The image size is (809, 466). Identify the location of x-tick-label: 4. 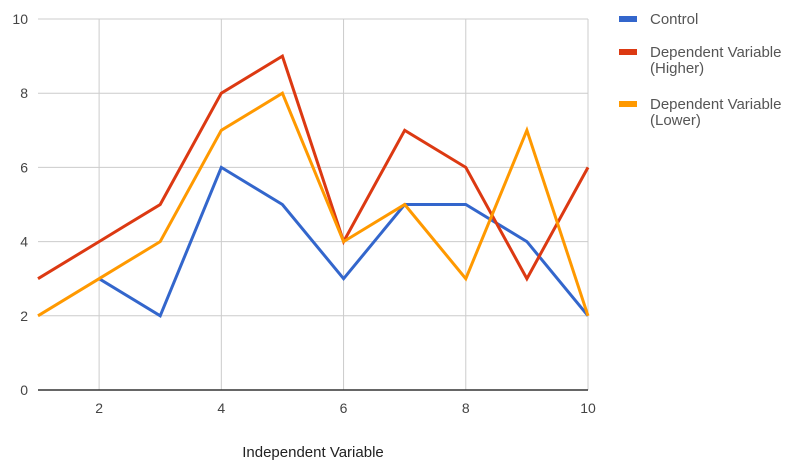
(221, 408).